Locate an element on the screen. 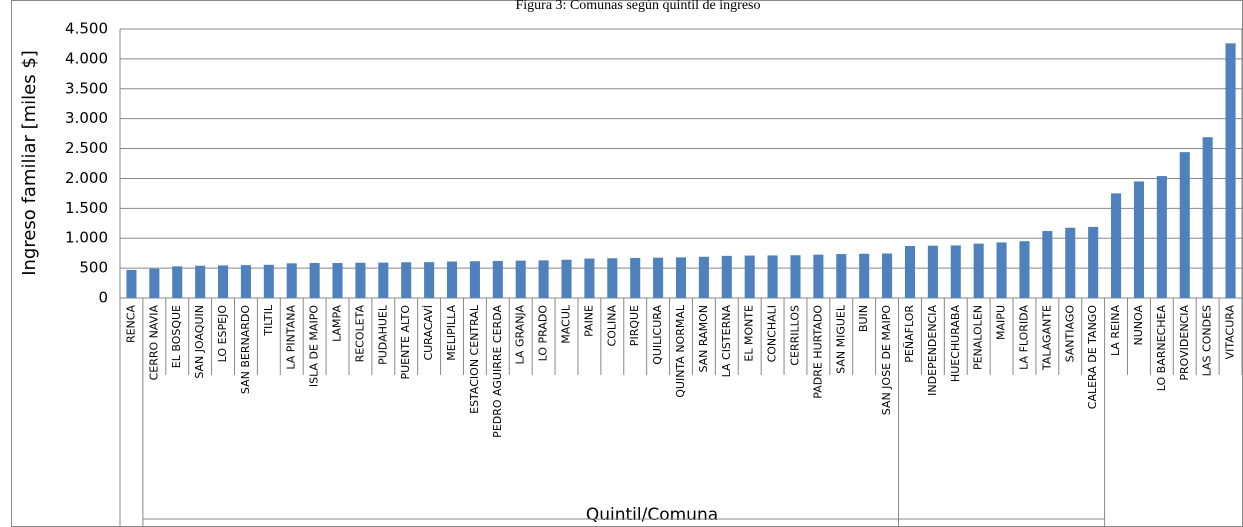  x-tick-label: LA FLORIDA is located at coordinates (1023, 337).